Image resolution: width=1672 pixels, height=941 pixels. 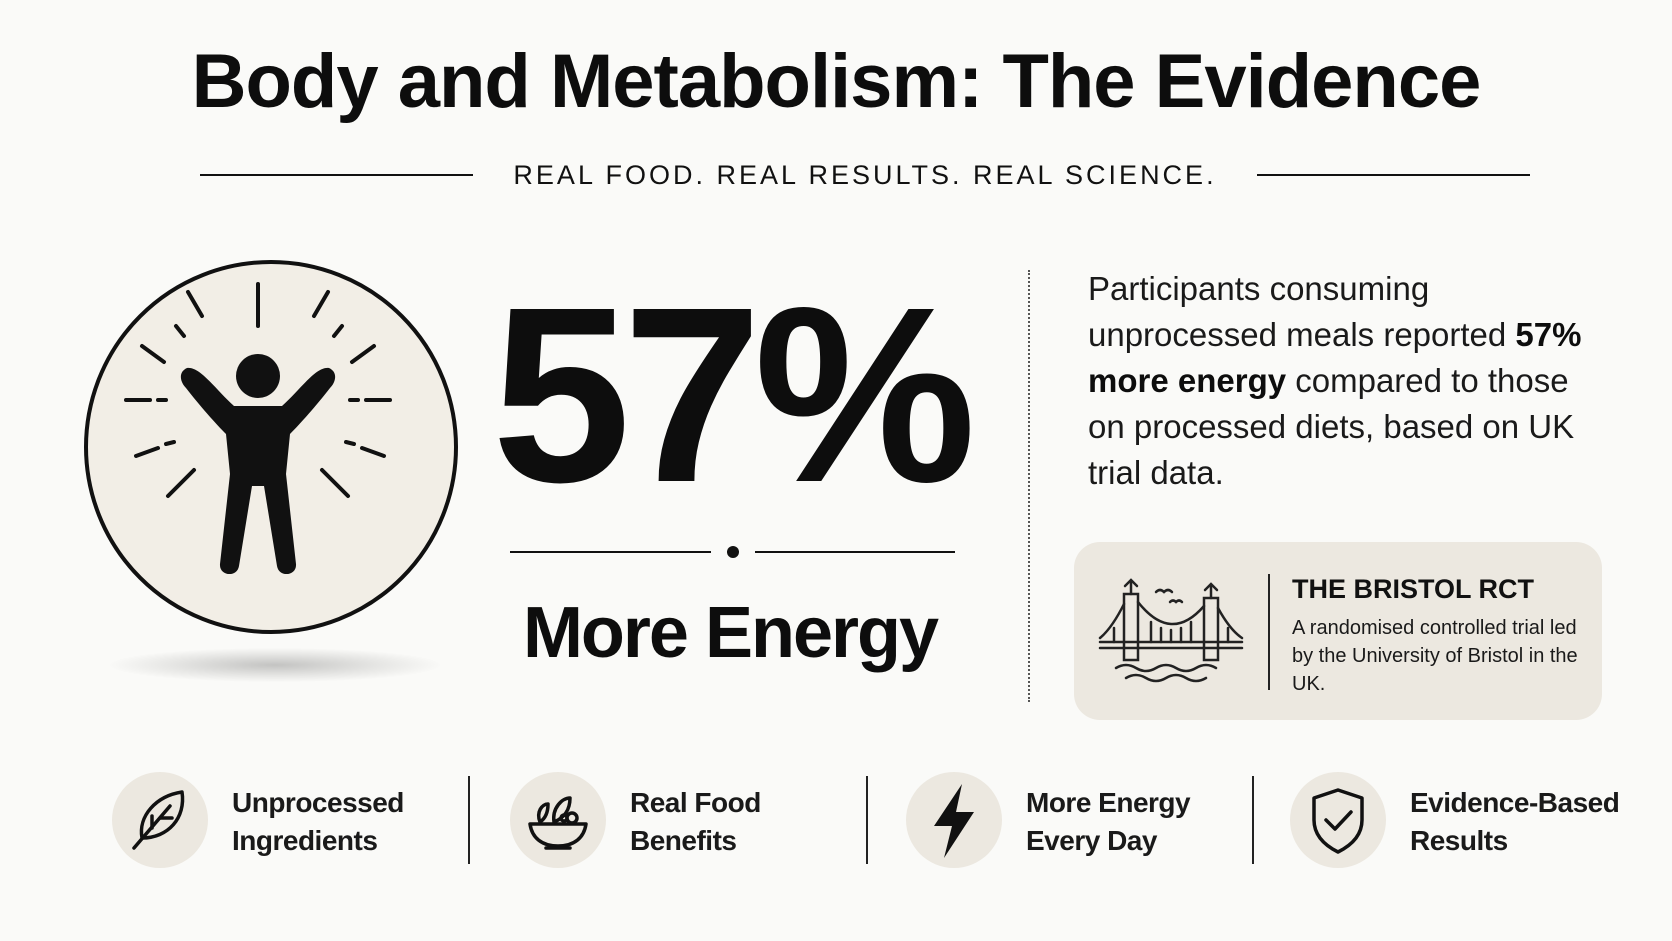 I want to click on tagline-left-rule, so click(x=337, y=175).